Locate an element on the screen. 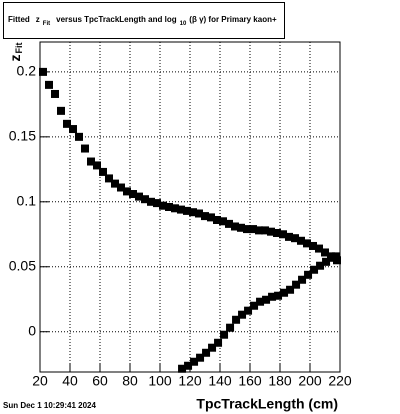  y-label-part: z is located at coordinates (15, 58).